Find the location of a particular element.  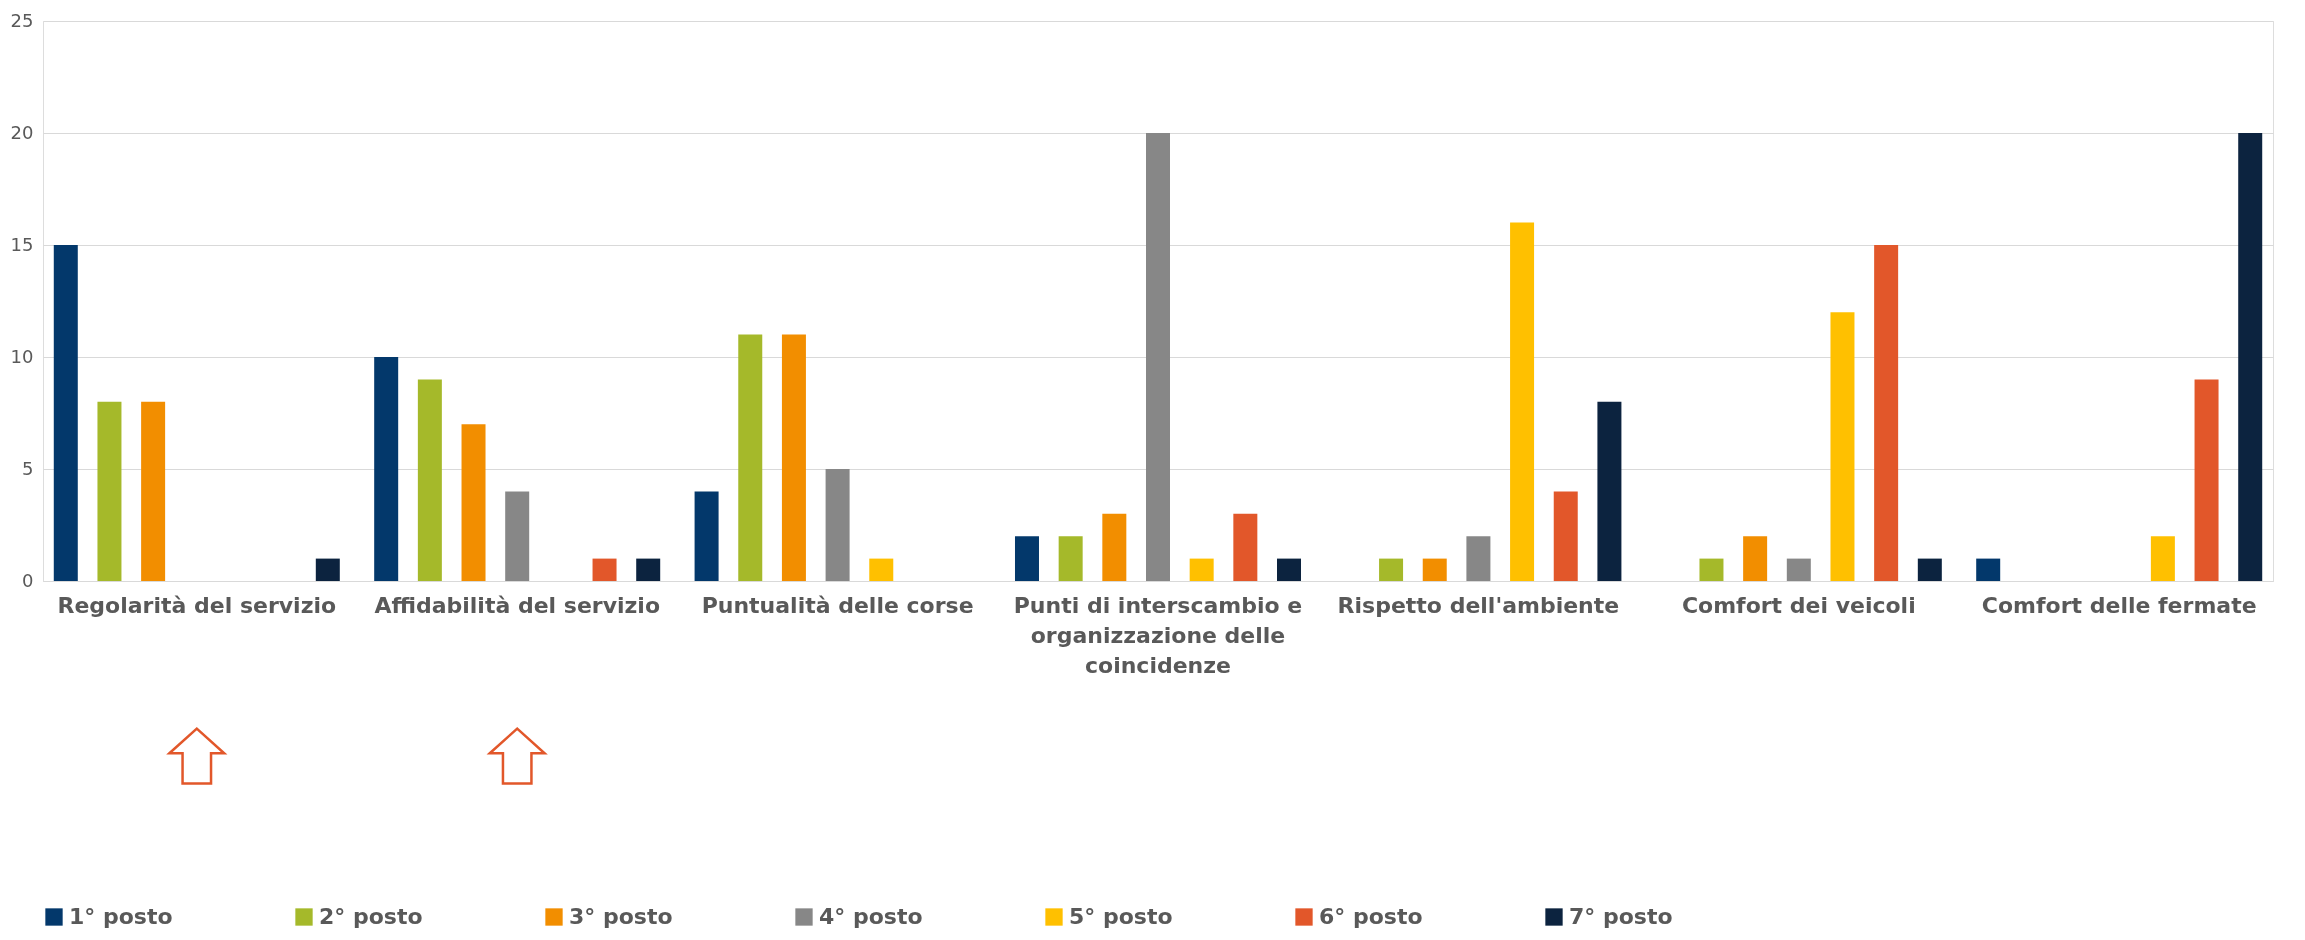

y-tick-label: 20 is located at coordinates (22, 132).